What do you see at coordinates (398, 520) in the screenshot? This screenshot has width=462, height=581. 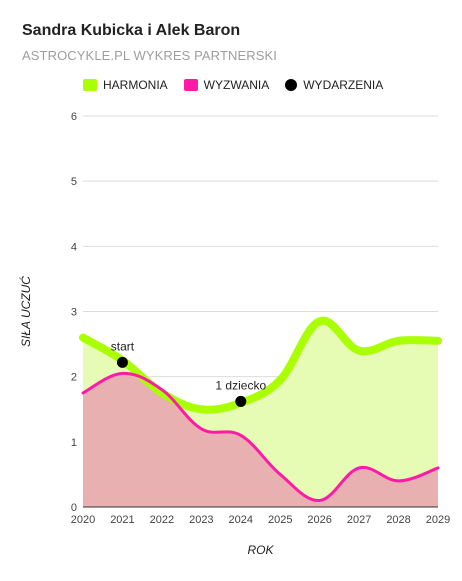 I see `x-tick-label-2028: 2028` at bounding box center [398, 520].